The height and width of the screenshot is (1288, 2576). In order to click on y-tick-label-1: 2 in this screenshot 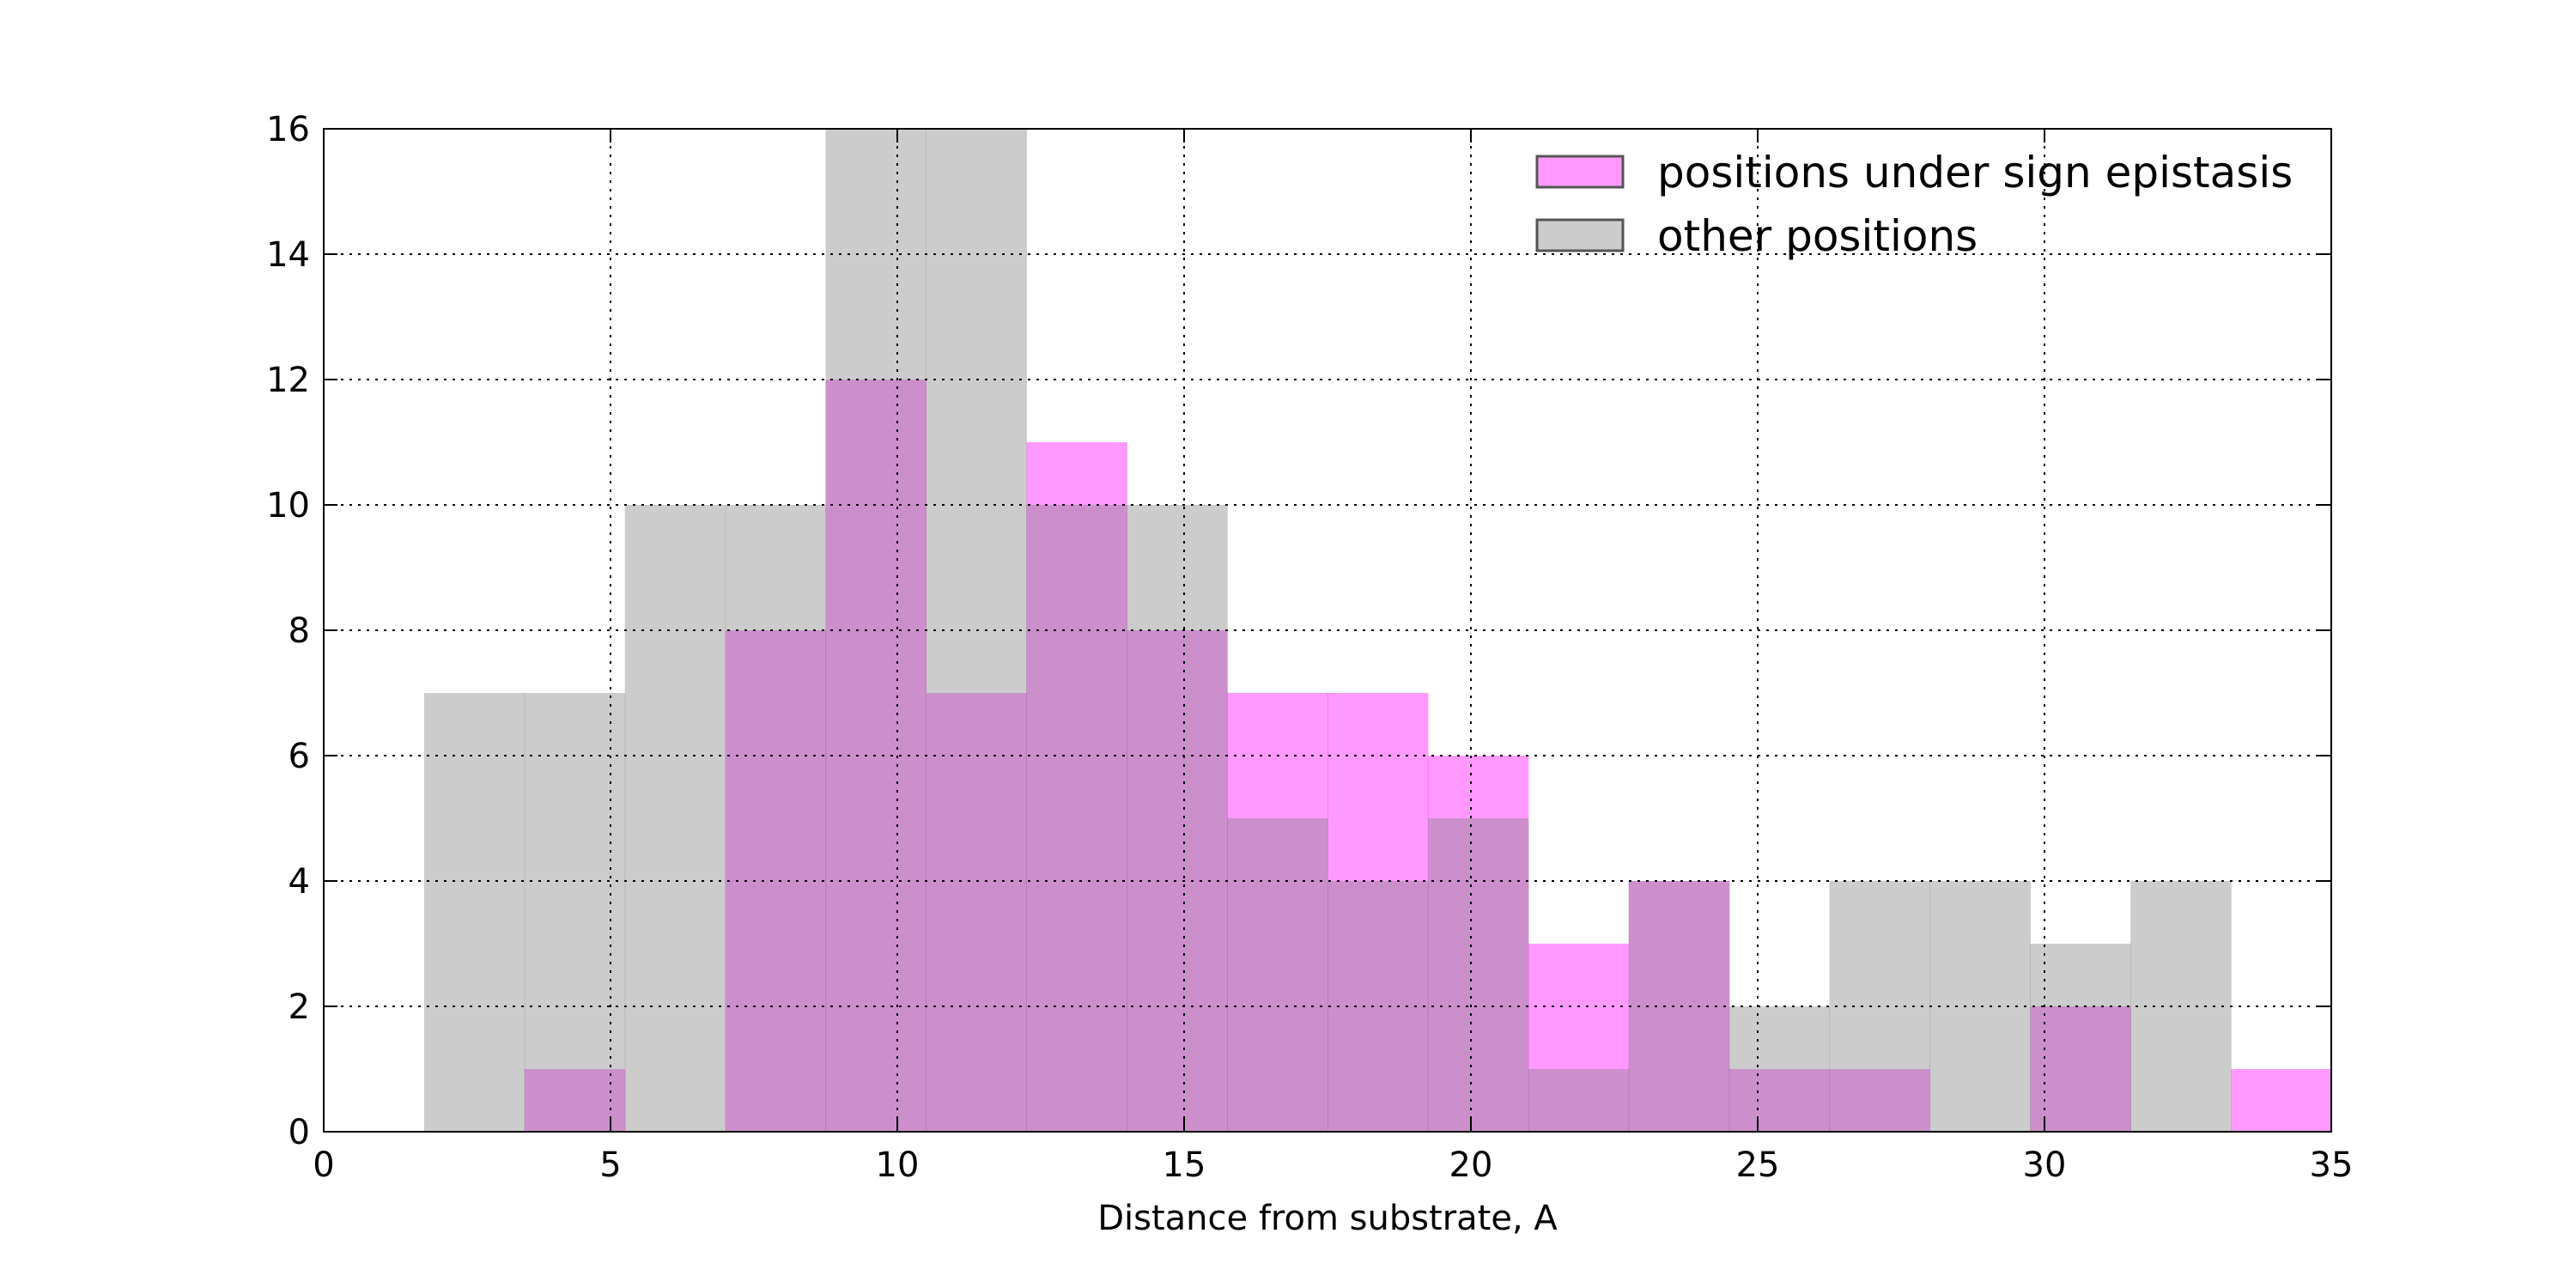, I will do `click(300, 1007)`.